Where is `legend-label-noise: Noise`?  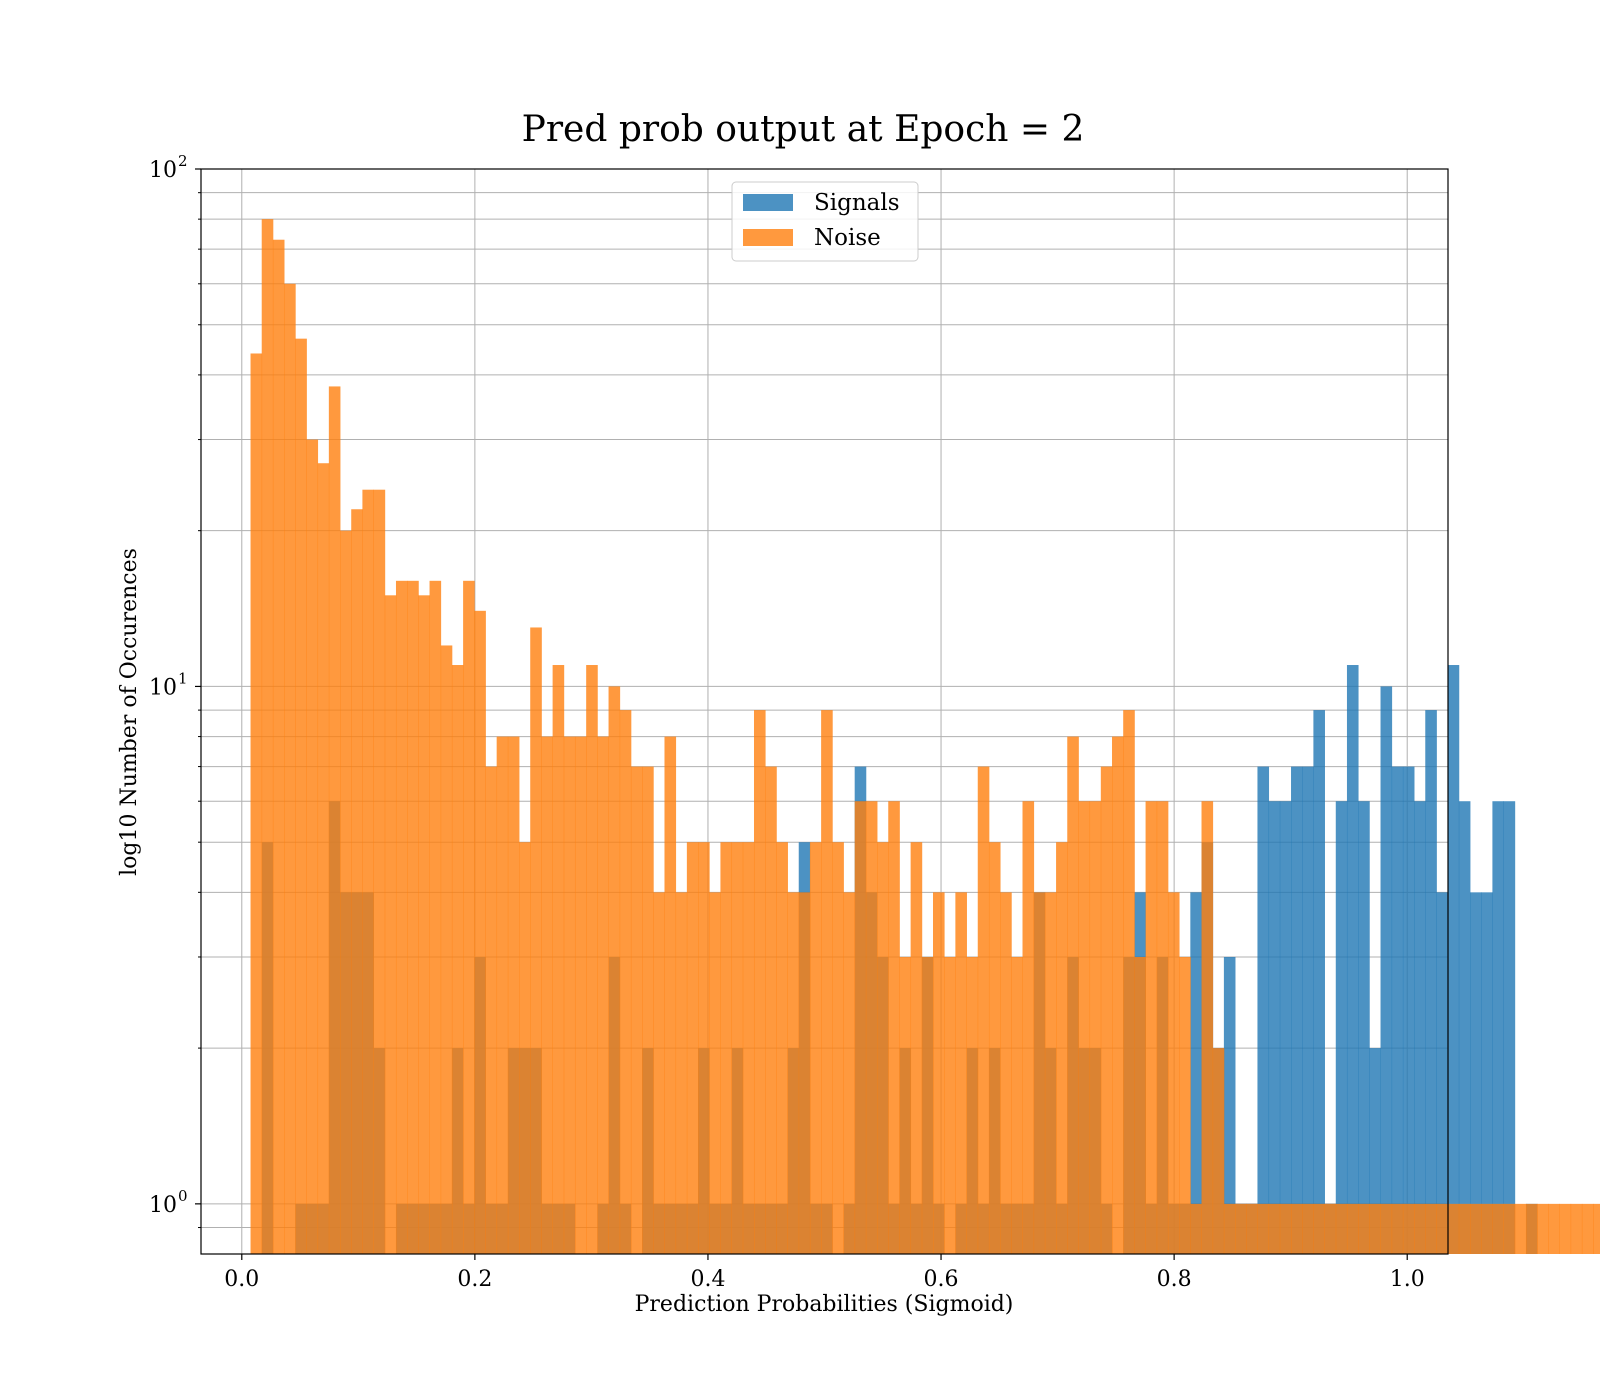
legend-label-noise: Noise is located at coordinates (847, 238).